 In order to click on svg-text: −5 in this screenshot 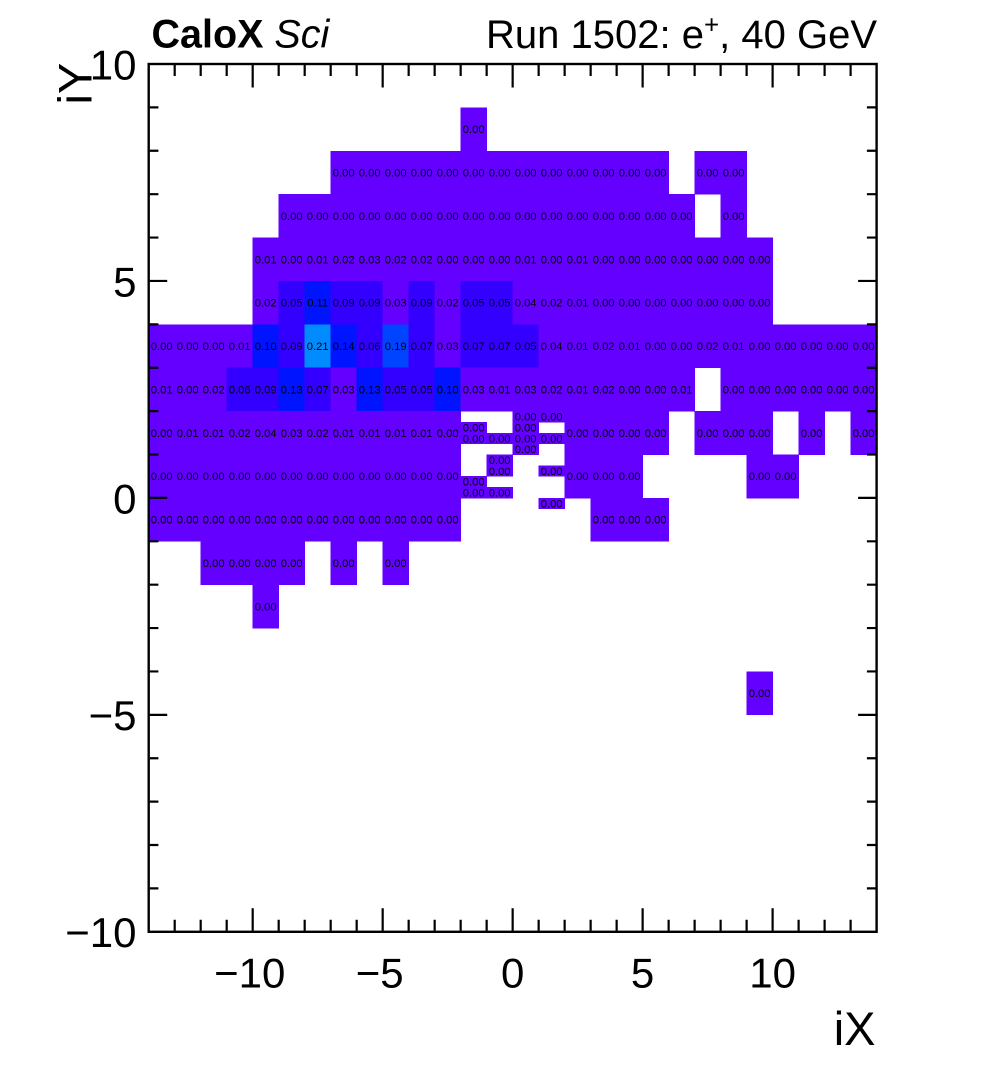, I will do `click(380, 973)`.